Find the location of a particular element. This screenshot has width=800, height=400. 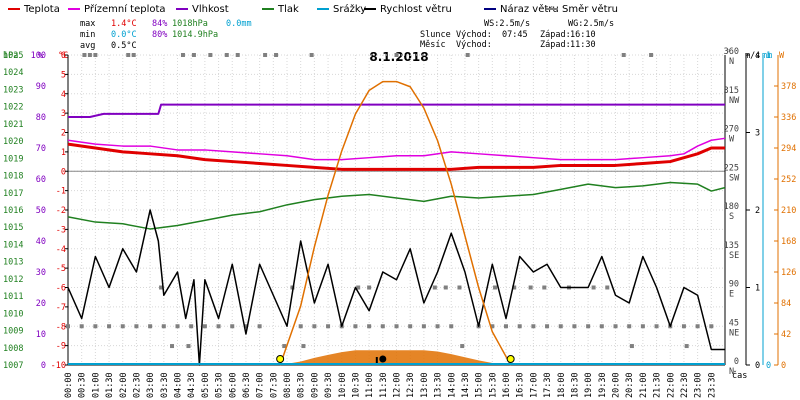

stats-max-label: max is located at coordinates (87, 24).